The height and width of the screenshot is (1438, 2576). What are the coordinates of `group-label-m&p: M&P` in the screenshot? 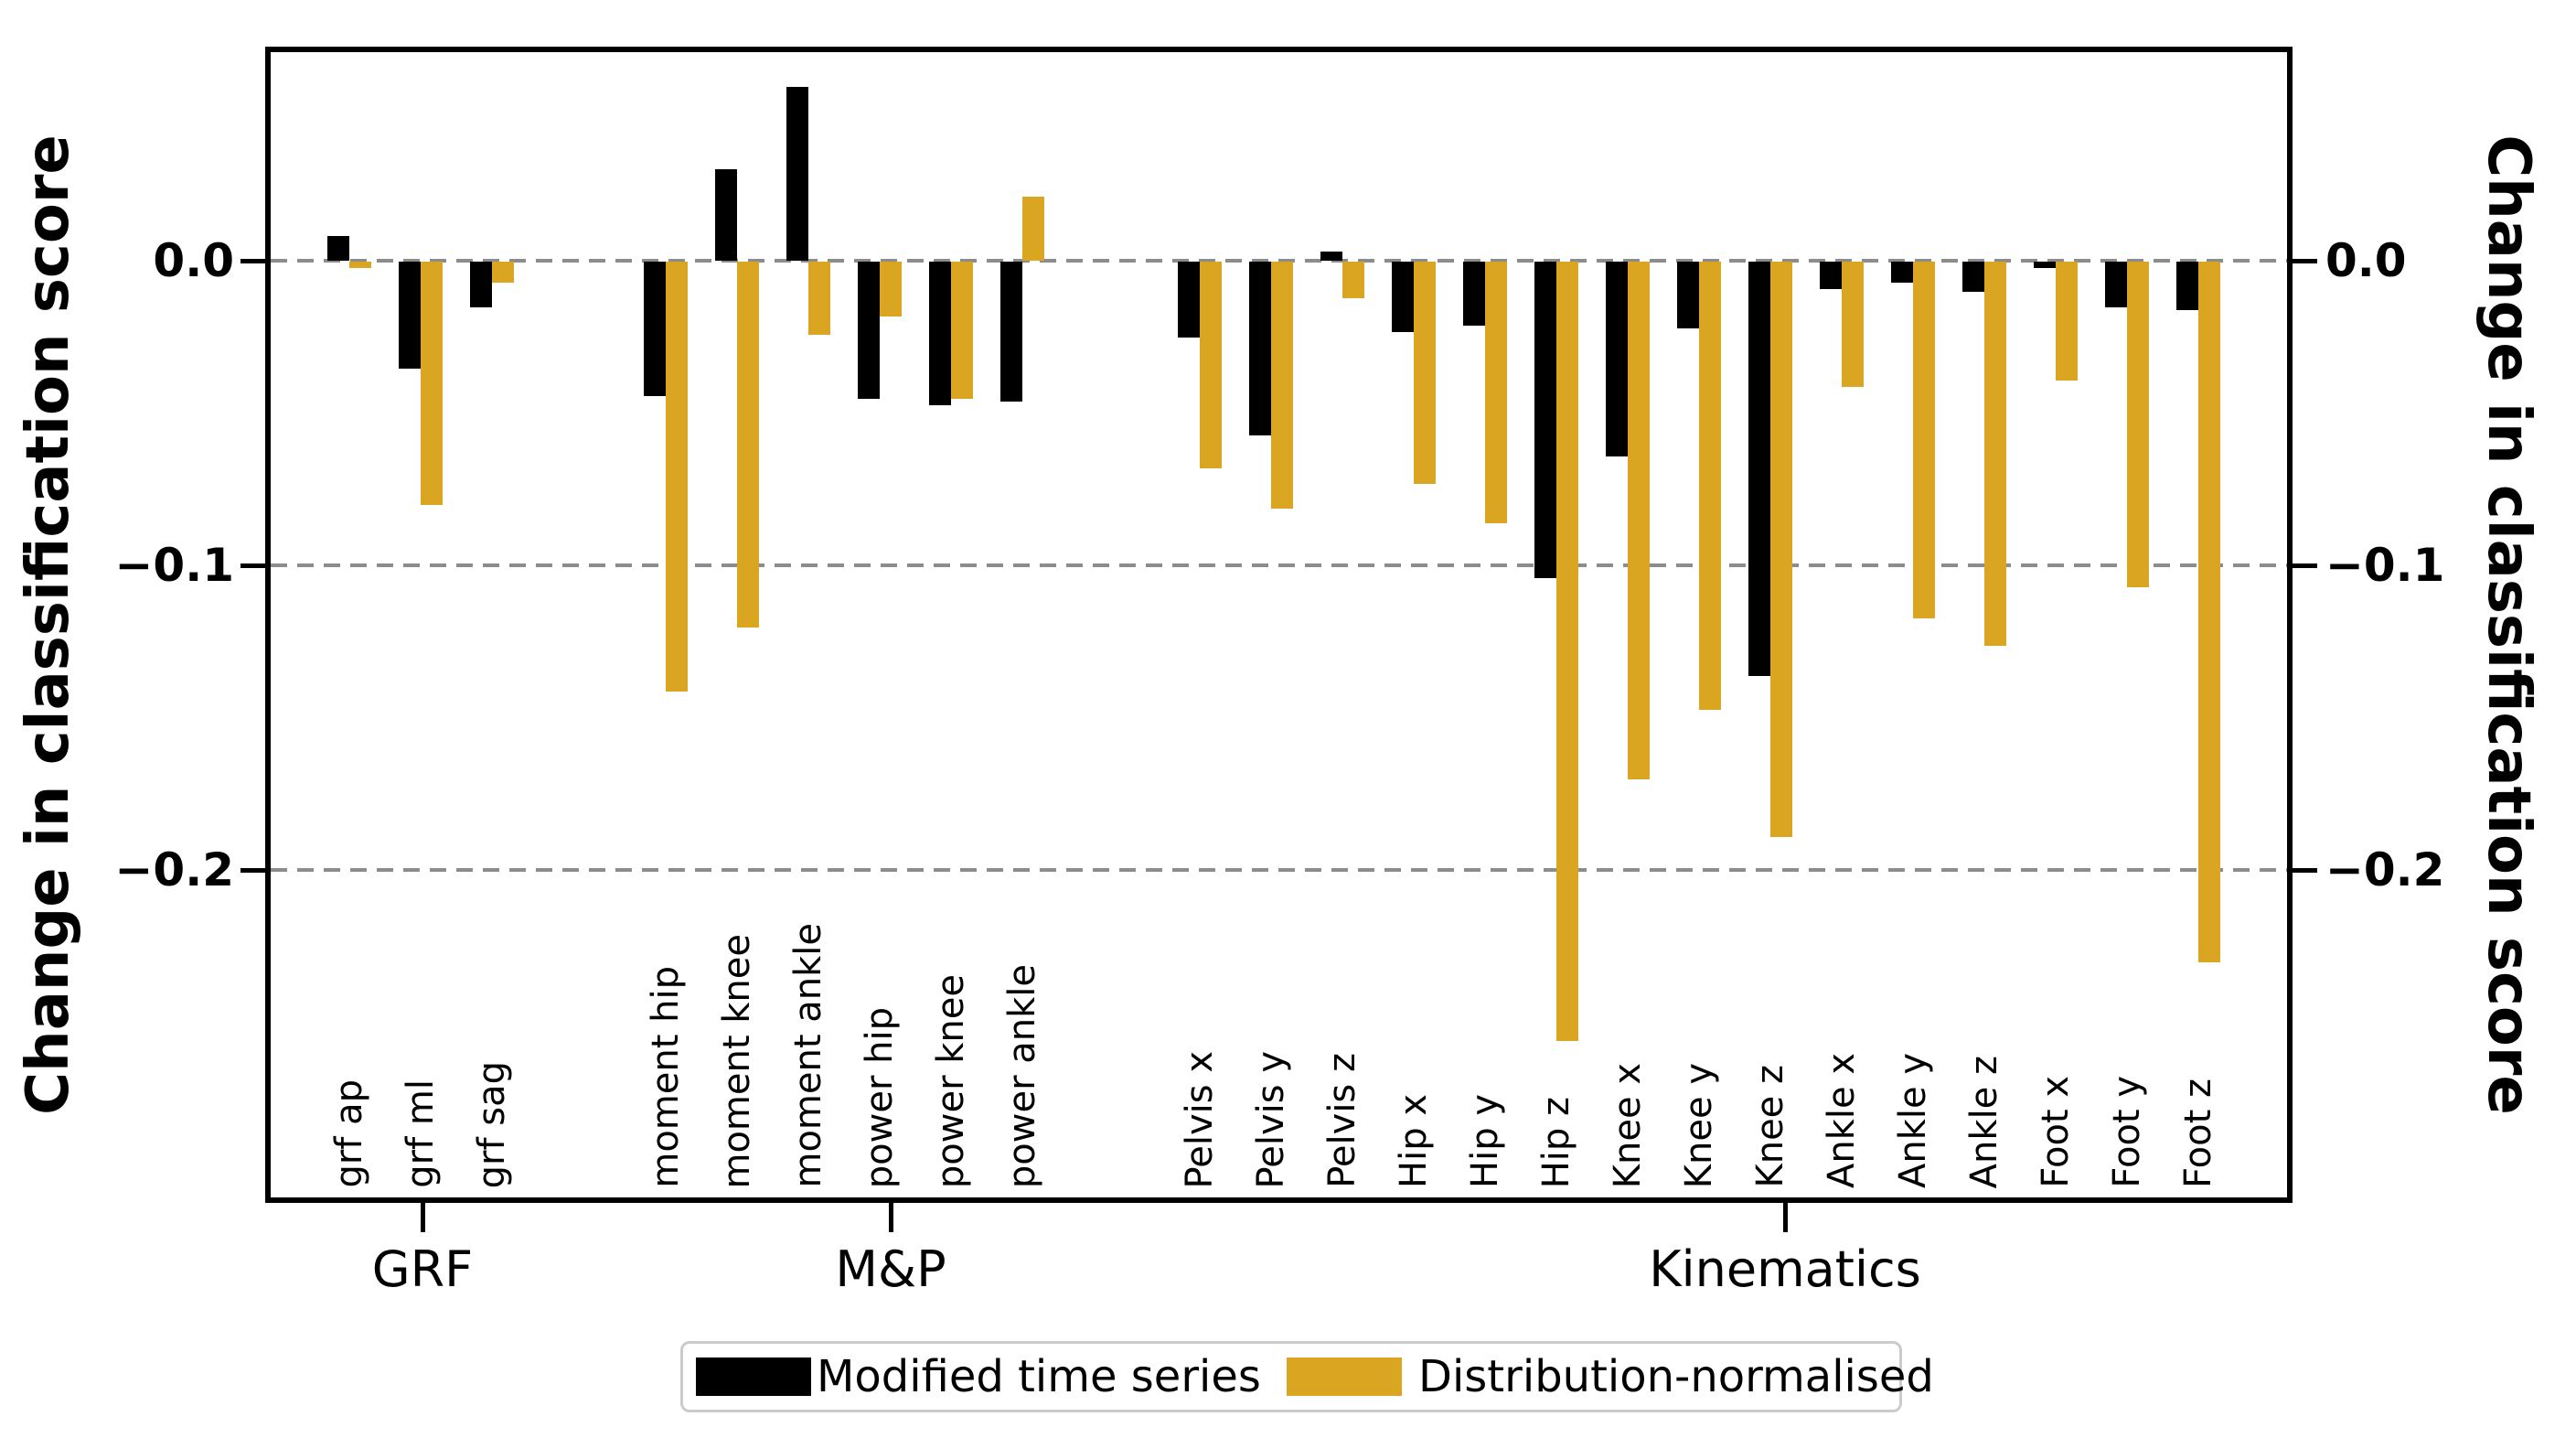 It's located at (890, 1269).